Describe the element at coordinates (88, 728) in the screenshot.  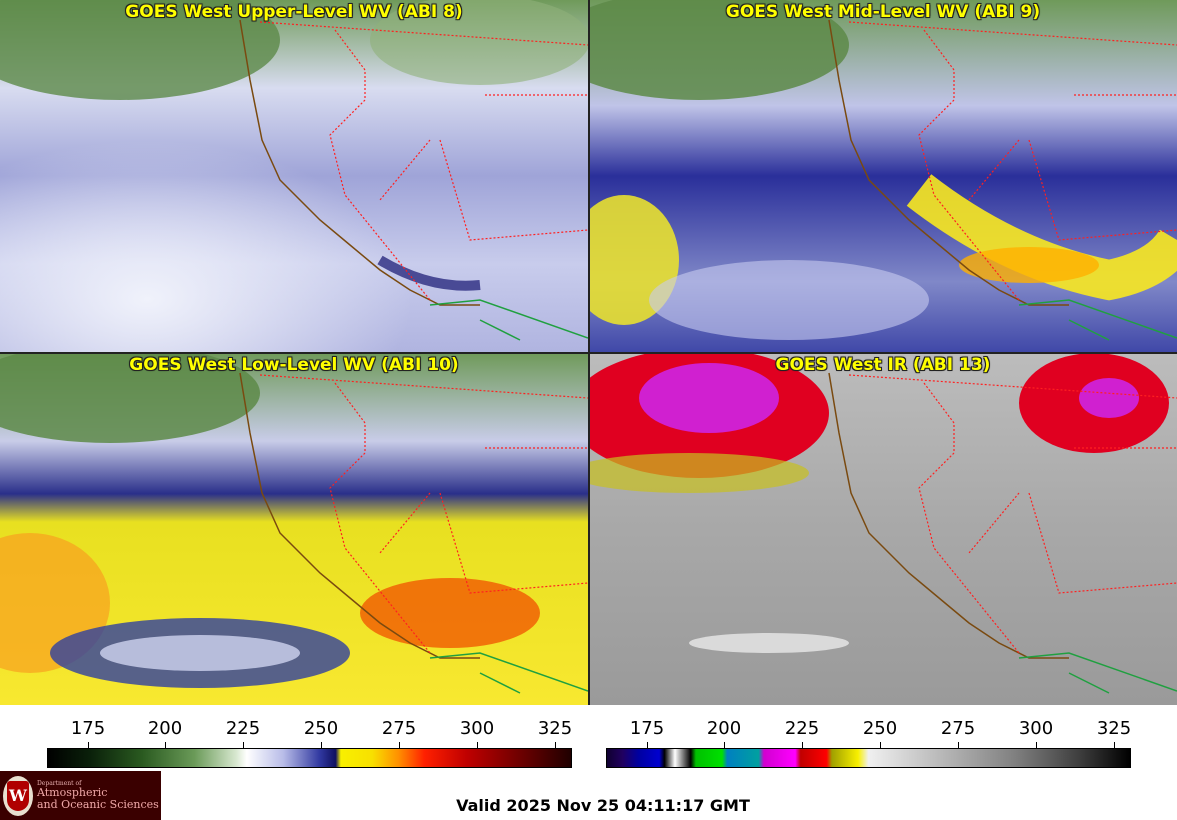
I see `wv-tick-label: 175` at that location.